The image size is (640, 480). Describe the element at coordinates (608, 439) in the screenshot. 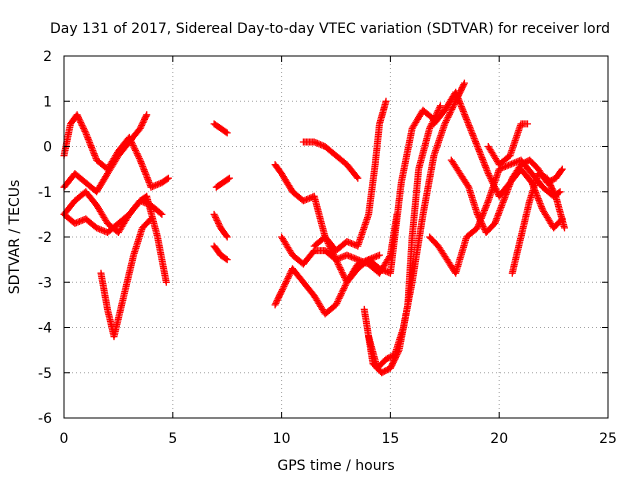

I see `x-tick-label: 25` at that location.